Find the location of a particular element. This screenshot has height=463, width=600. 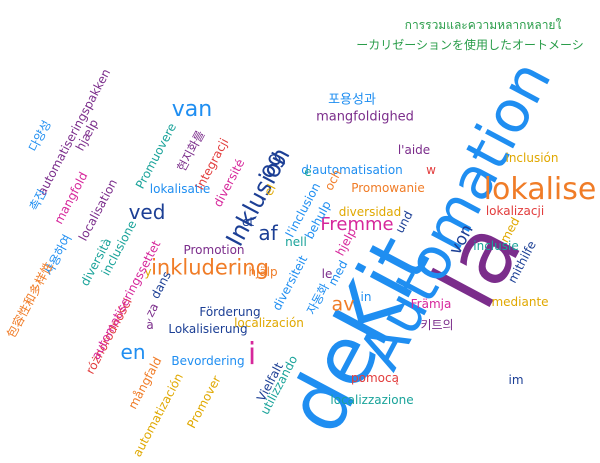

cloud-word: lokalisatie is located at coordinates (180, 189).